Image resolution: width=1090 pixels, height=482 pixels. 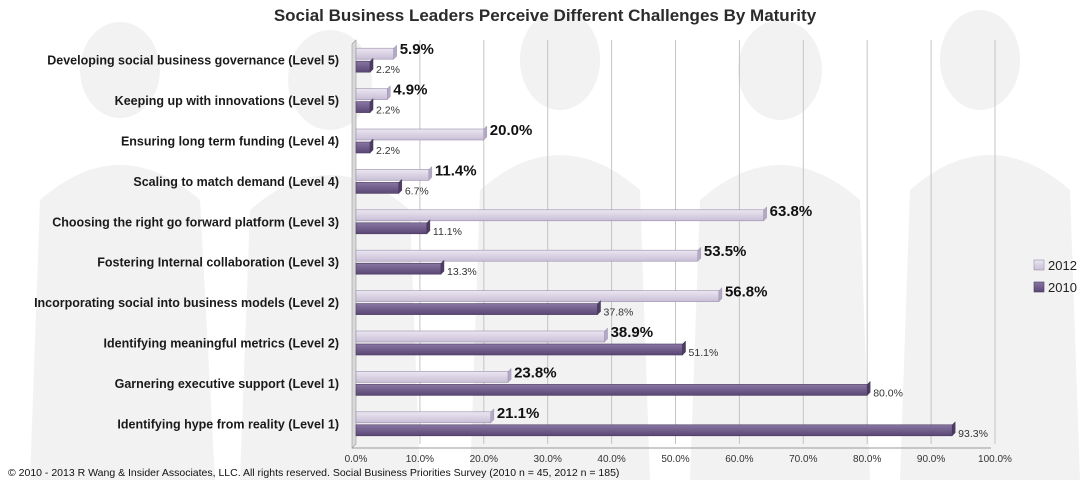 What do you see at coordinates (973, 434) in the screenshot?
I see `data-label-2010: 93.3%` at bounding box center [973, 434].